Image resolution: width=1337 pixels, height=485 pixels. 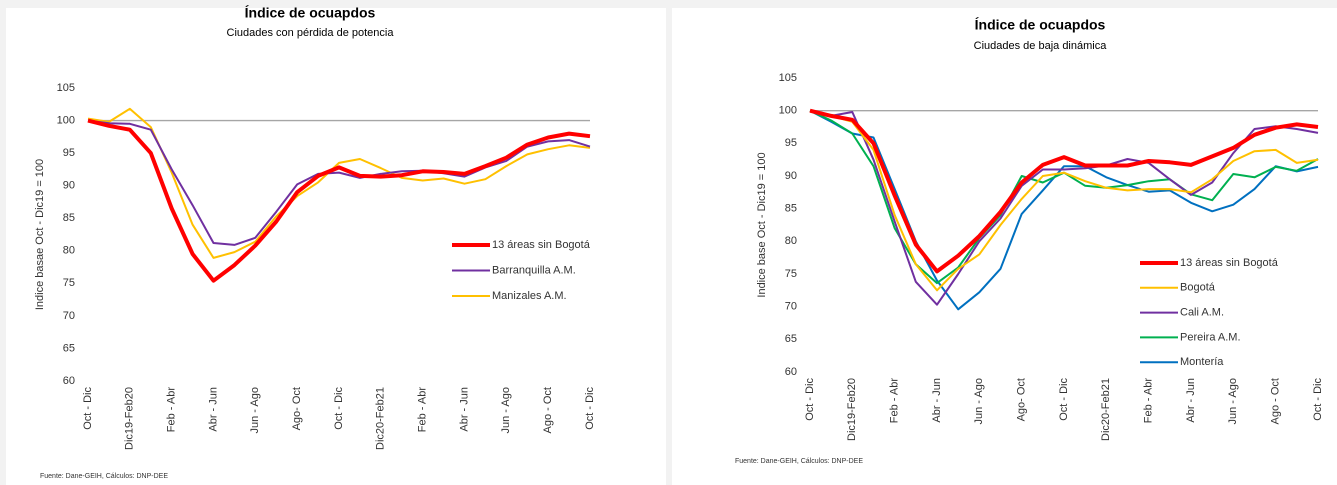 I want to click on legend-label: Bogotá, so click(x=1198, y=288).